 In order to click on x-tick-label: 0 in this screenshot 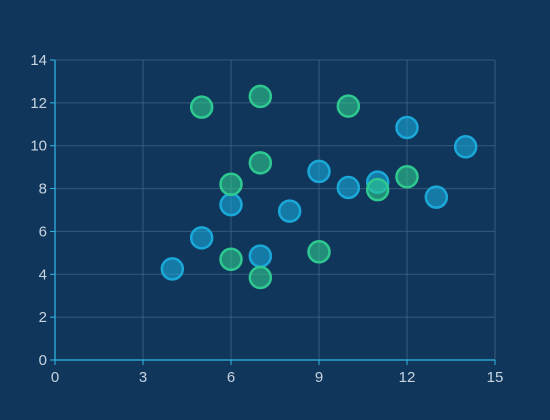, I will do `click(55, 377)`.